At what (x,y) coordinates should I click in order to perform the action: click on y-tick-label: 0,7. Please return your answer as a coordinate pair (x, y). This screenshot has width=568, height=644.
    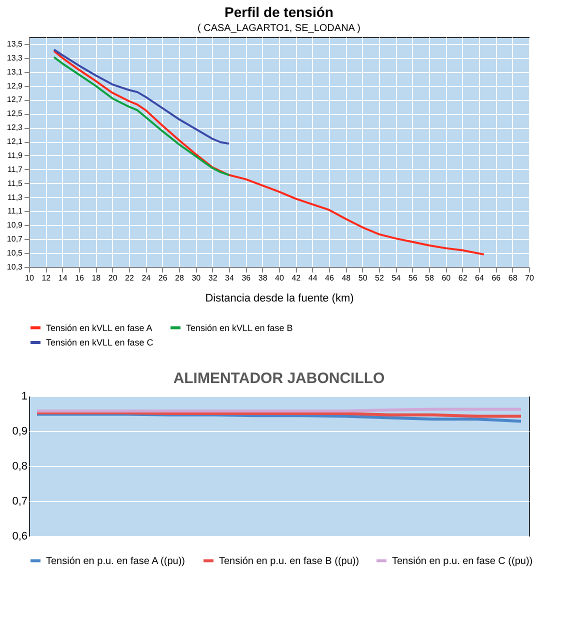
    Looking at the image, I should click on (20, 502).